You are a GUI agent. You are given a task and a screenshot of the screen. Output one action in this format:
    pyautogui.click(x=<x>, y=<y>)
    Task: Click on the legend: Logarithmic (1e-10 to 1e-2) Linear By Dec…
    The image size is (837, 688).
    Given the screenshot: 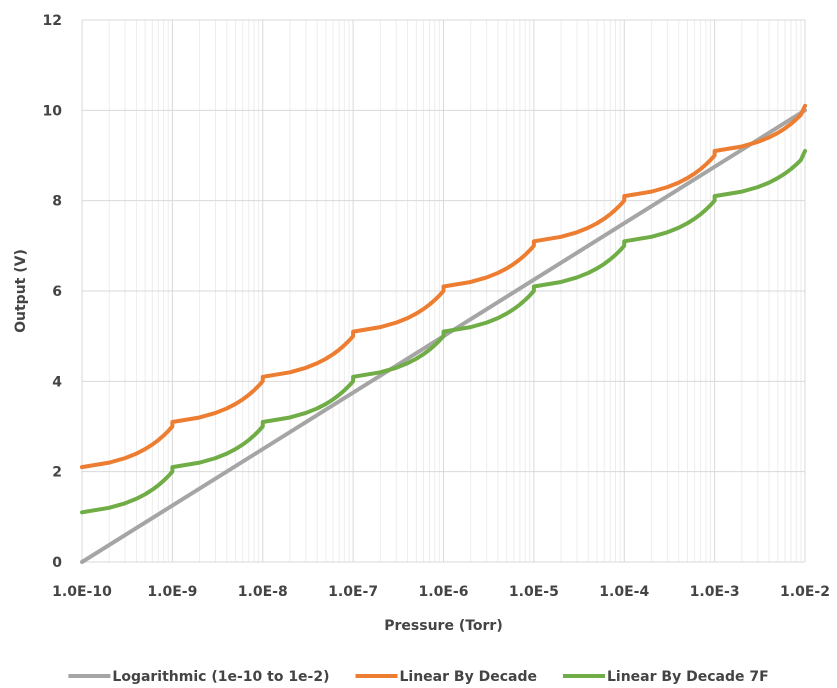 What is the action you would take?
    pyautogui.click(x=418, y=677)
    